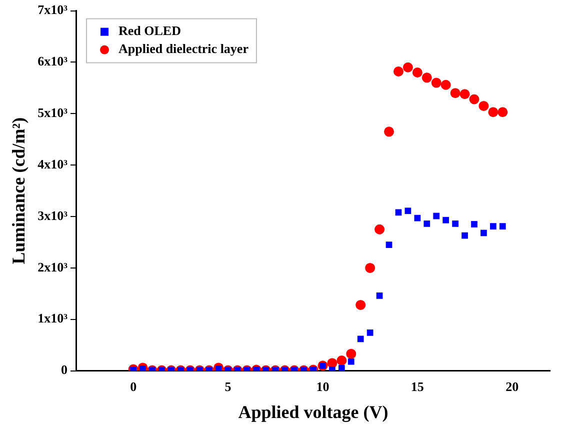 This screenshot has height=433, width=570. What do you see at coordinates (313, 412) in the screenshot?
I see `x-axis-title: Applied voltage (V)` at bounding box center [313, 412].